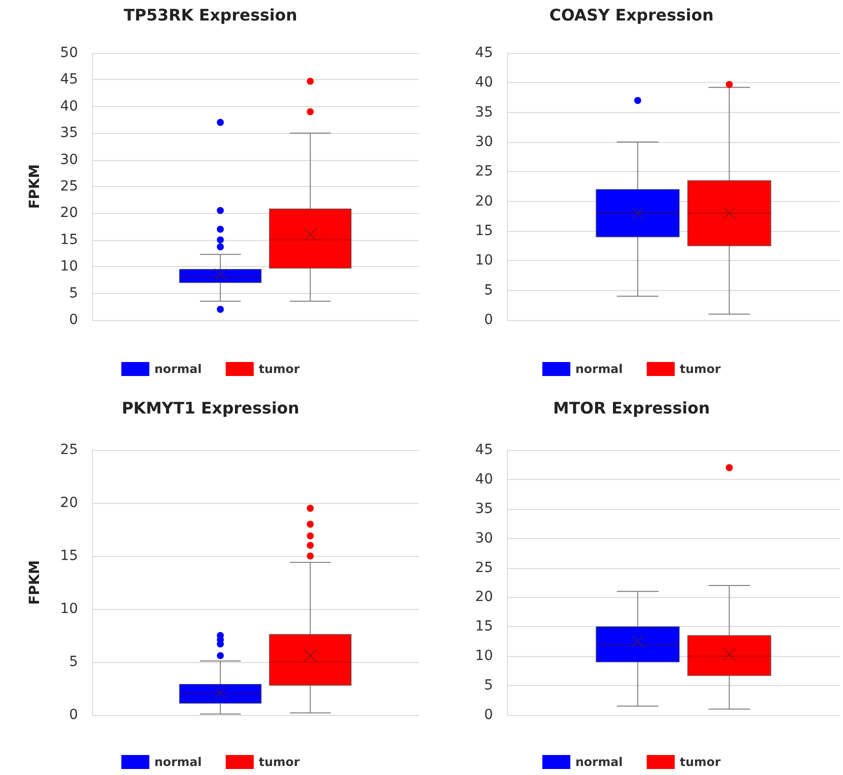 The image size is (843, 775). I want to click on chart-title: MTOR Expression, so click(631, 408).